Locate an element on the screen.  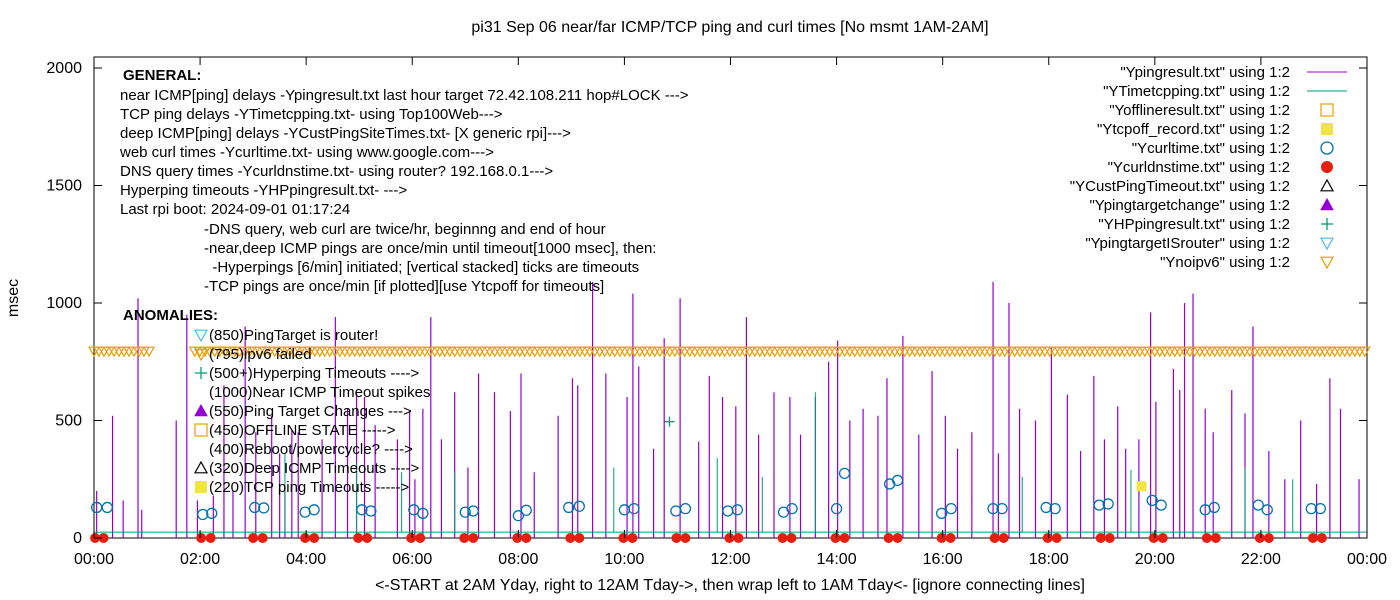
x-tick-label: 14:00 is located at coordinates (837, 559).